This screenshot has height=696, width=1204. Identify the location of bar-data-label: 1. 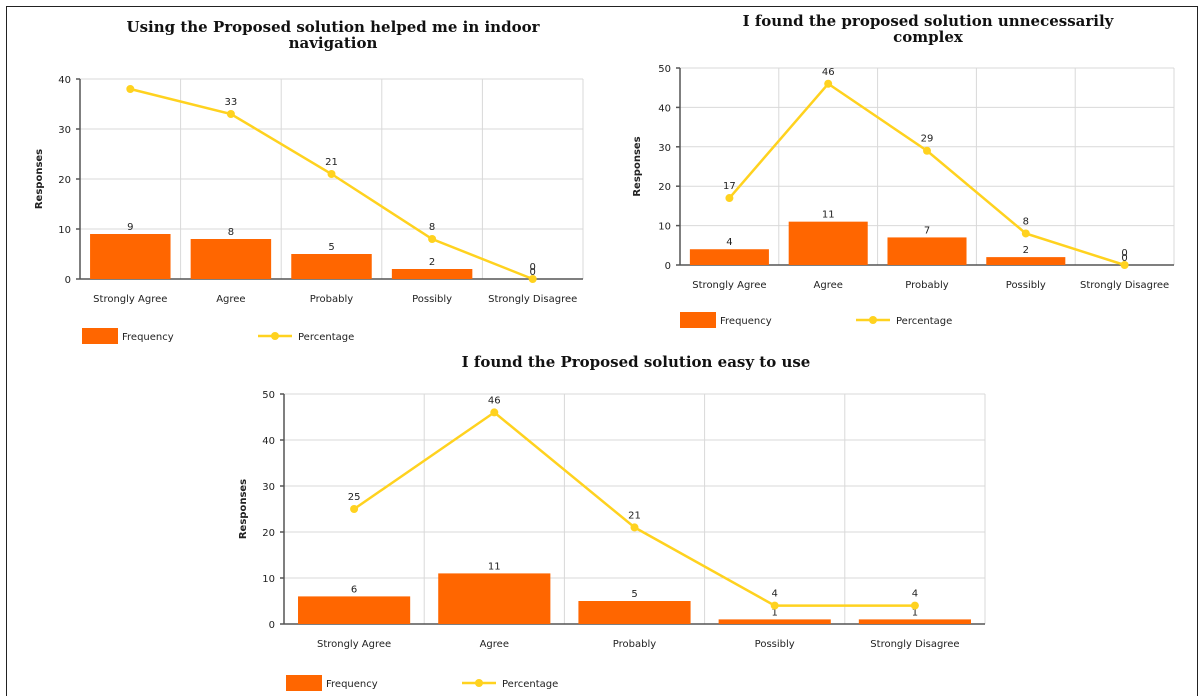
(915, 612).